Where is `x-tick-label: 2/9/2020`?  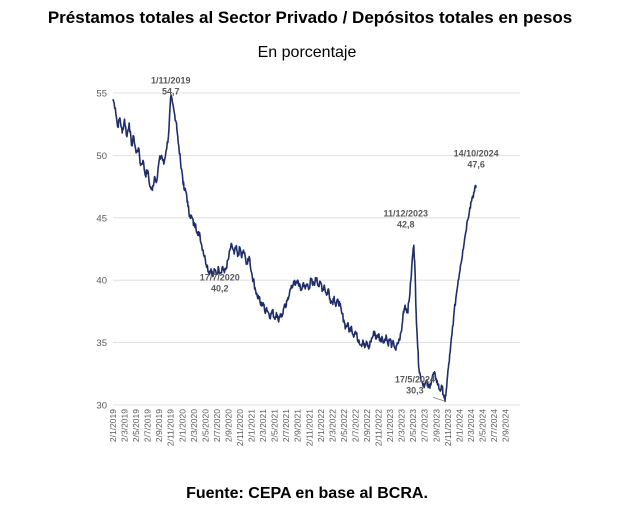 x-tick-label: 2/9/2020 is located at coordinates (228, 425).